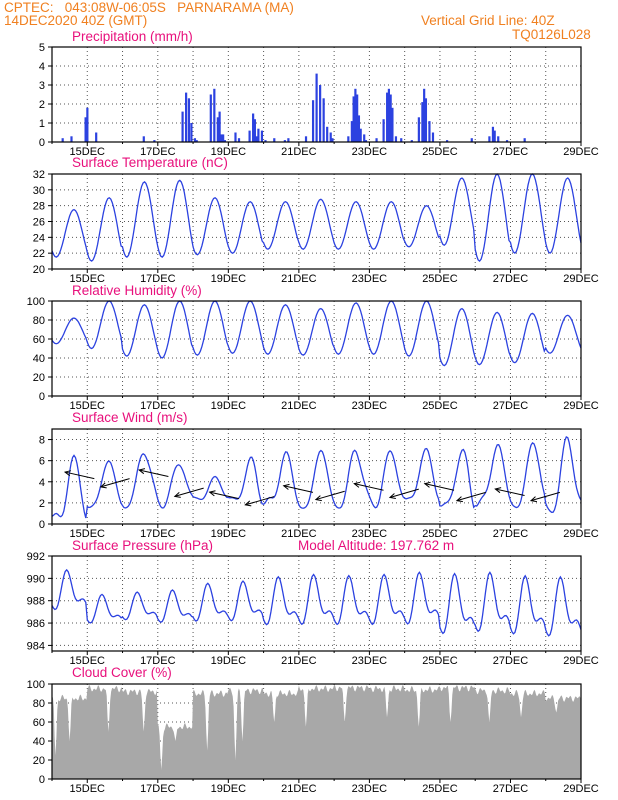 The height and width of the screenshot is (800, 618). Describe the element at coordinates (130, 417) in the screenshot. I see `wind-title: Surface Wind (m/s)` at that location.